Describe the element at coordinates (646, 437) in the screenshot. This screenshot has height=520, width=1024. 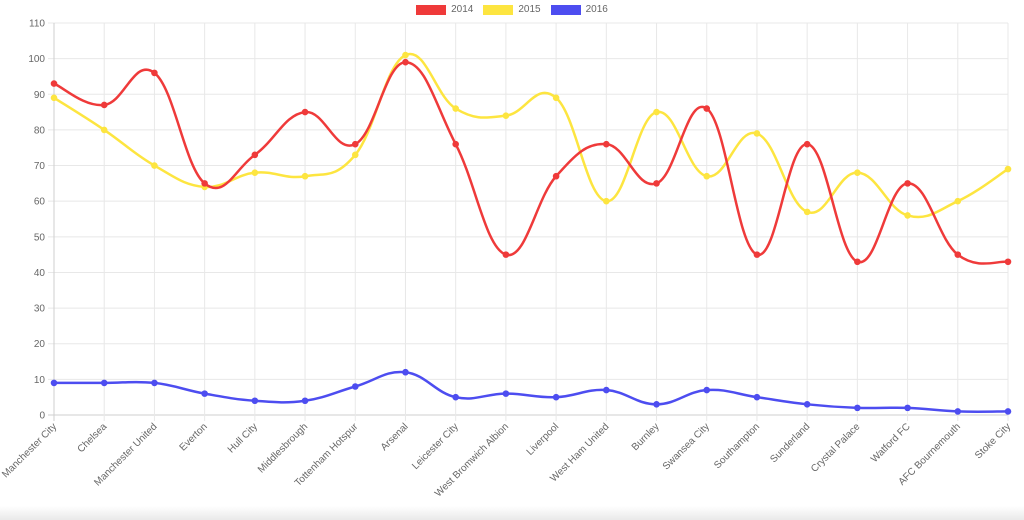
I see `x-tick-label: Burnley` at that location.